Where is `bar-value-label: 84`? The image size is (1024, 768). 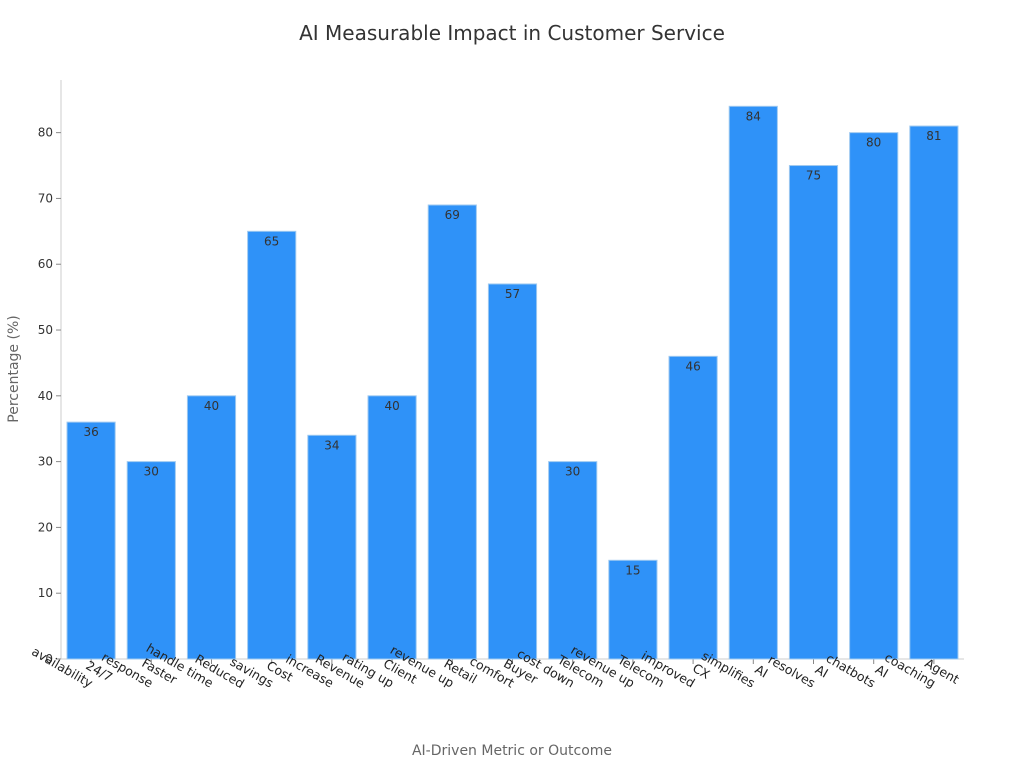
bar-value-label: 84 is located at coordinates (753, 116).